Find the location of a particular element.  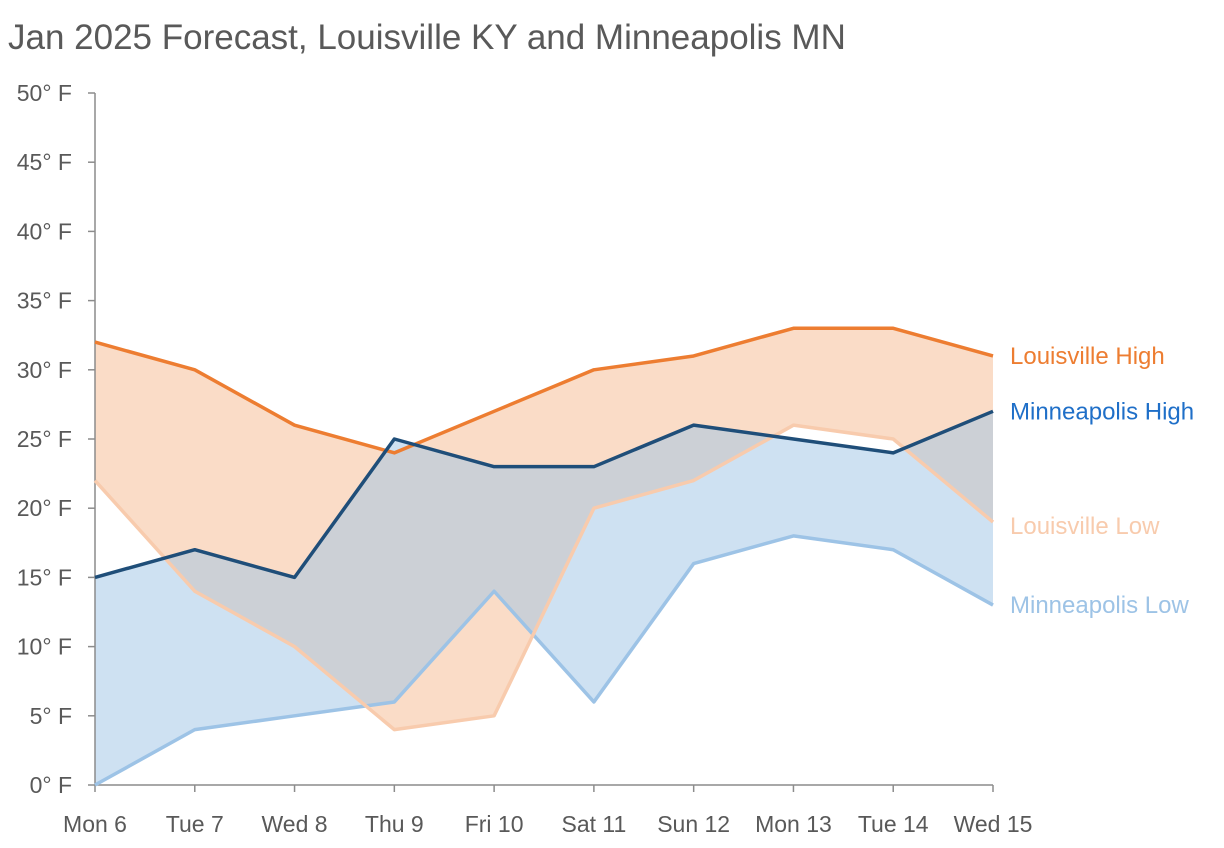

series-line-minneapolis-high is located at coordinates (544, 494).